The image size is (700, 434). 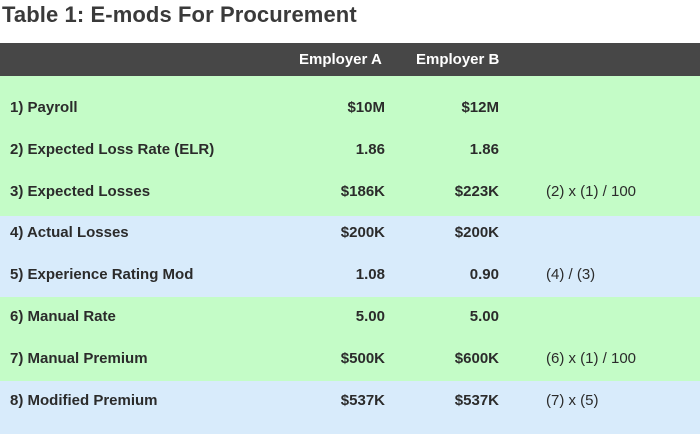 I want to click on row-label: 4) Actual Losses, so click(x=69, y=232).